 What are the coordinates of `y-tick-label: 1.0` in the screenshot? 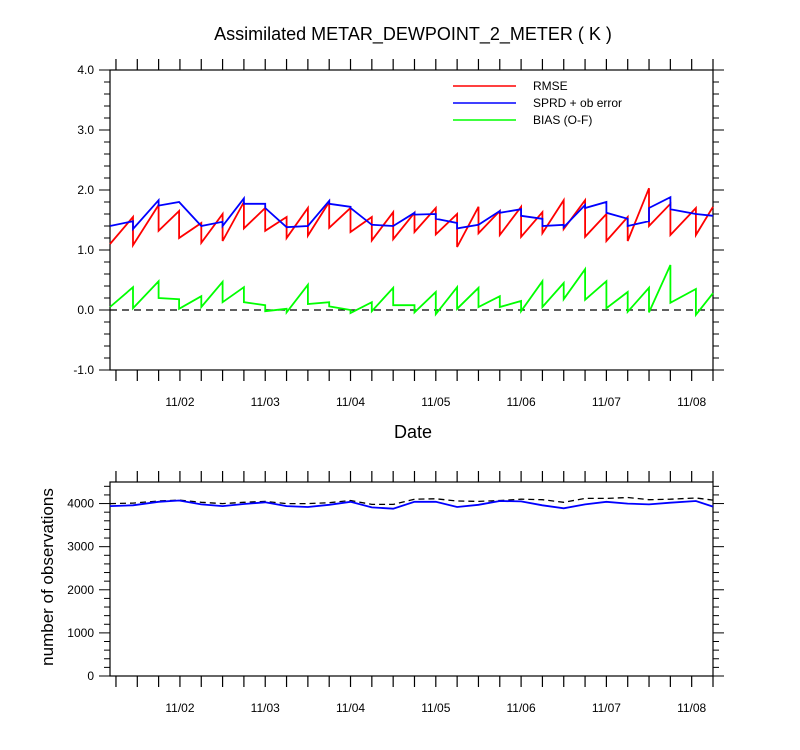 It's located at (85, 250).